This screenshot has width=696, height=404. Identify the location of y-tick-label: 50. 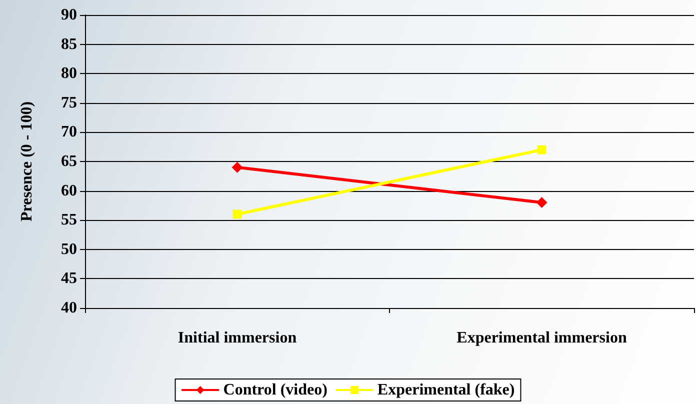
(69, 249).